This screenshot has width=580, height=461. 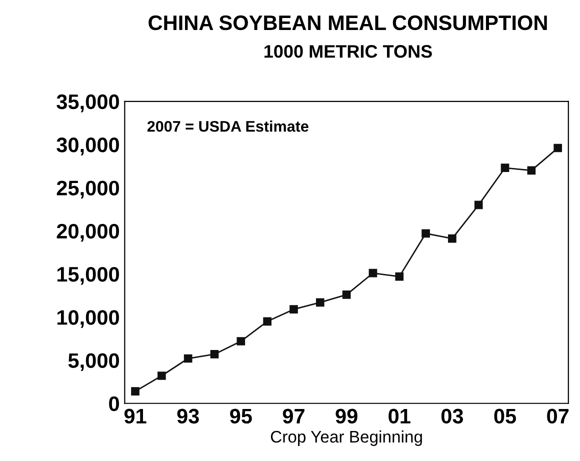 What do you see at coordinates (293, 416) in the screenshot?
I see `x-tick-label: 97` at bounding box center [293, 416].